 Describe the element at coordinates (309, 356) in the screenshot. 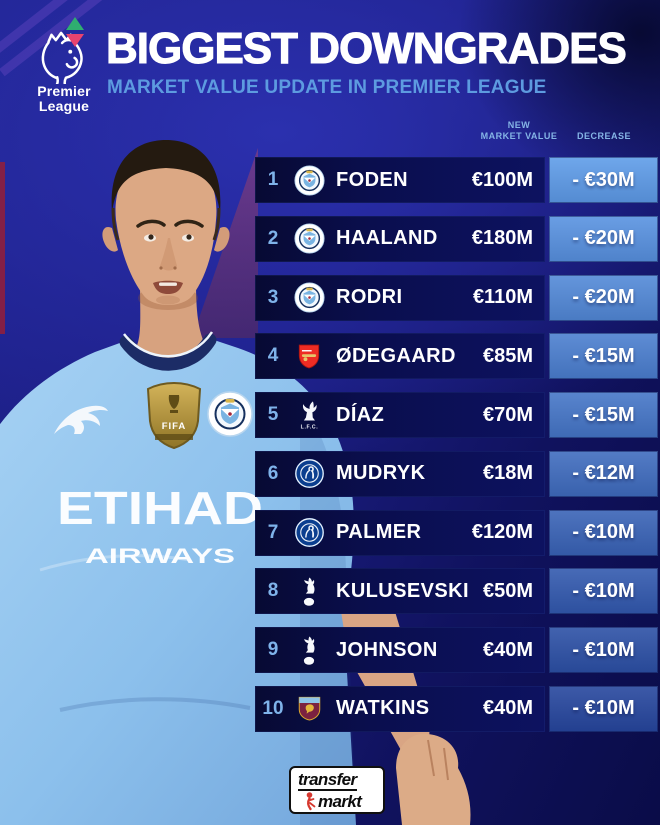

I see `arsenal-badge-icon` at that location.